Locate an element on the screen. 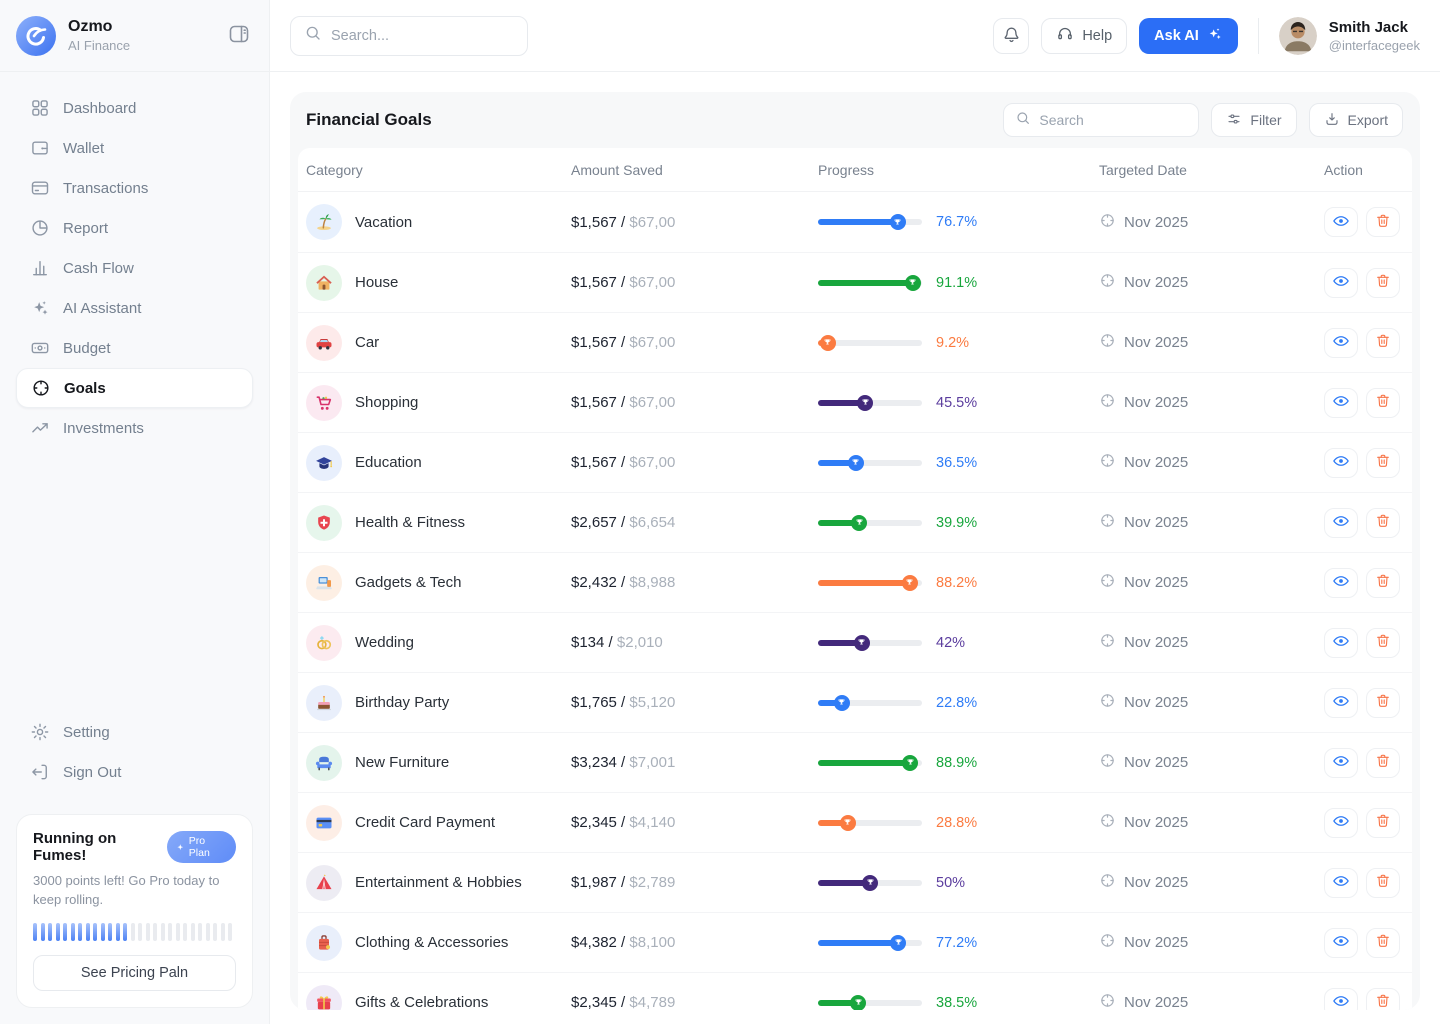 The width and height of the screenshot is (1440, 1024). sidebar-item-setting: Setting is located at coordinates (134, 732).